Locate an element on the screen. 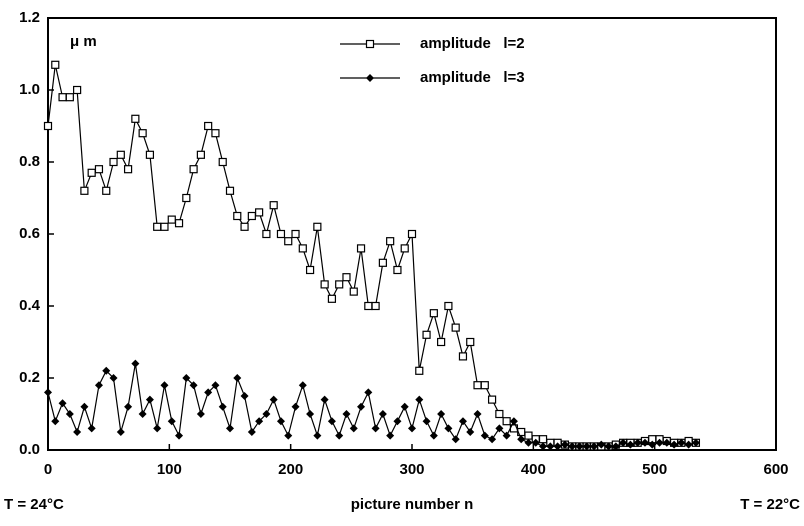 The image size is (804, 526). legend-marker is located at coordinates (370, 78).